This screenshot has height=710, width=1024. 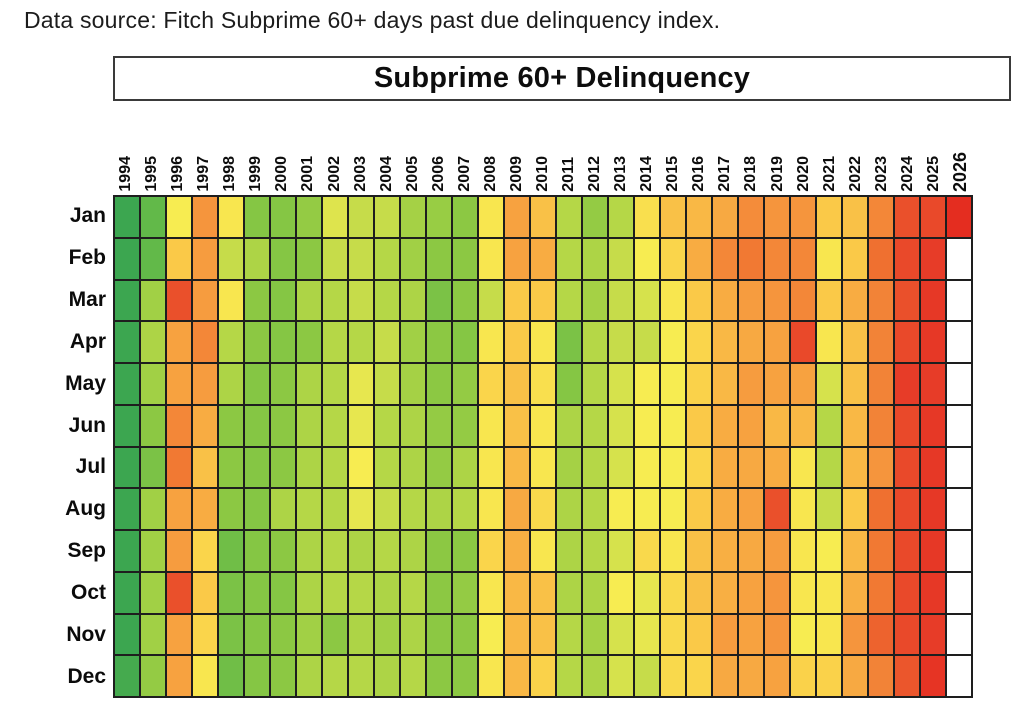 I want to click on year-label: 1998, so click(x=230, y=174).